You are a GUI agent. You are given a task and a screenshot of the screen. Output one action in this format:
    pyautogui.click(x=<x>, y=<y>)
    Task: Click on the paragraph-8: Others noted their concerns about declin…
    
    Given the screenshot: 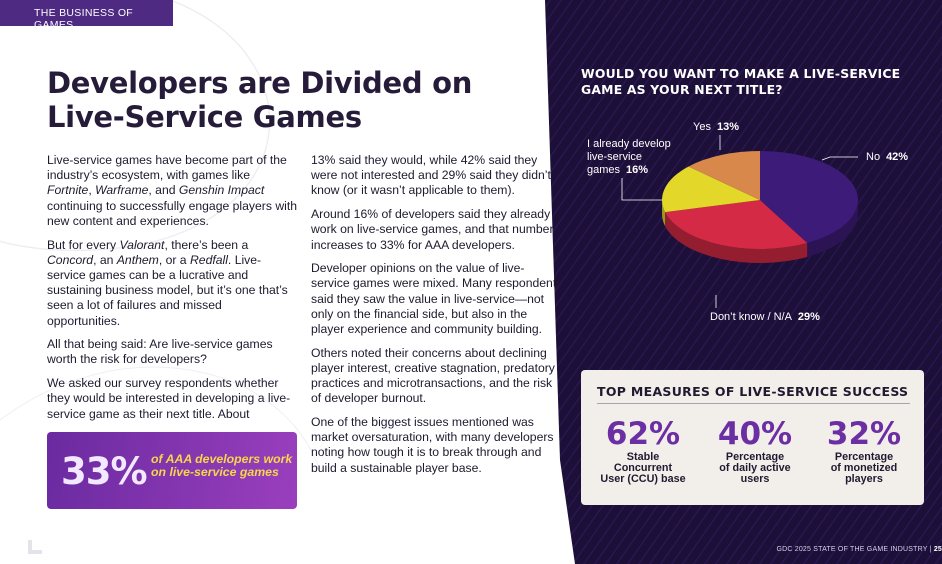 What is the action you would take?
    pyautogui.click(x=433, y=375)
    